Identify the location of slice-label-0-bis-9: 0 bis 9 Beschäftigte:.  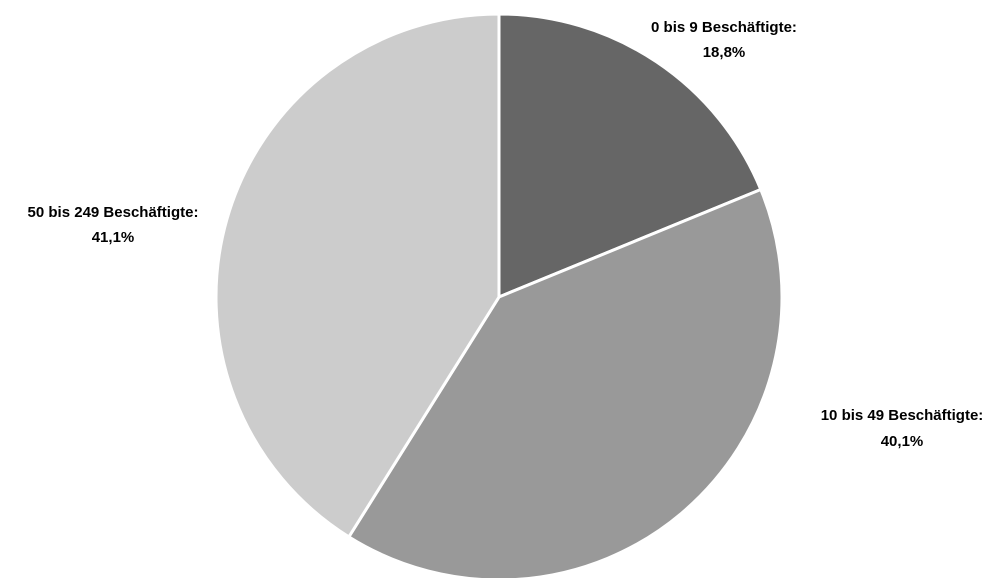
(724, 27).